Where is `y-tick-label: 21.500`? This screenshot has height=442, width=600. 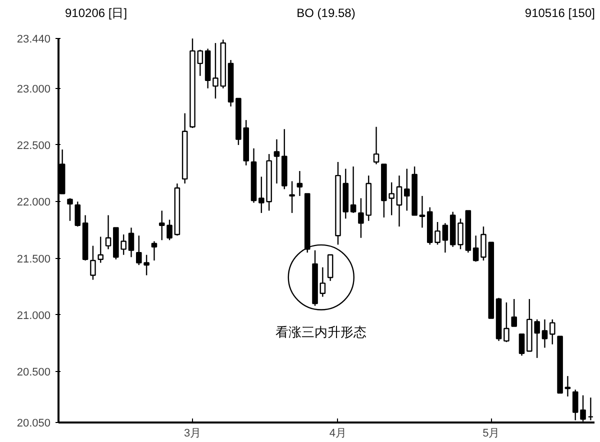
y-tick-label: 21.500 is located at coordinates (33, 259).